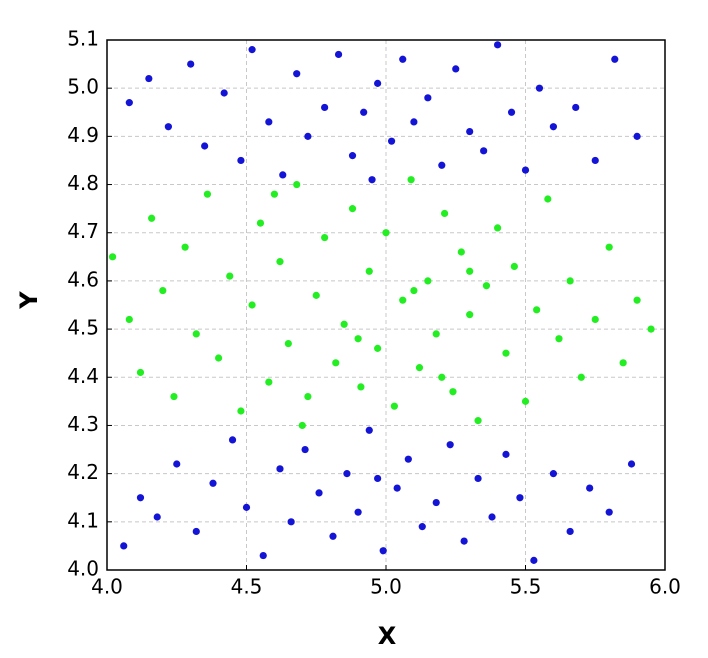  What do you see at coordinates (387, 636) in the screenshot?
I see `x-axis-label: X` at bounding box center [387, 636].